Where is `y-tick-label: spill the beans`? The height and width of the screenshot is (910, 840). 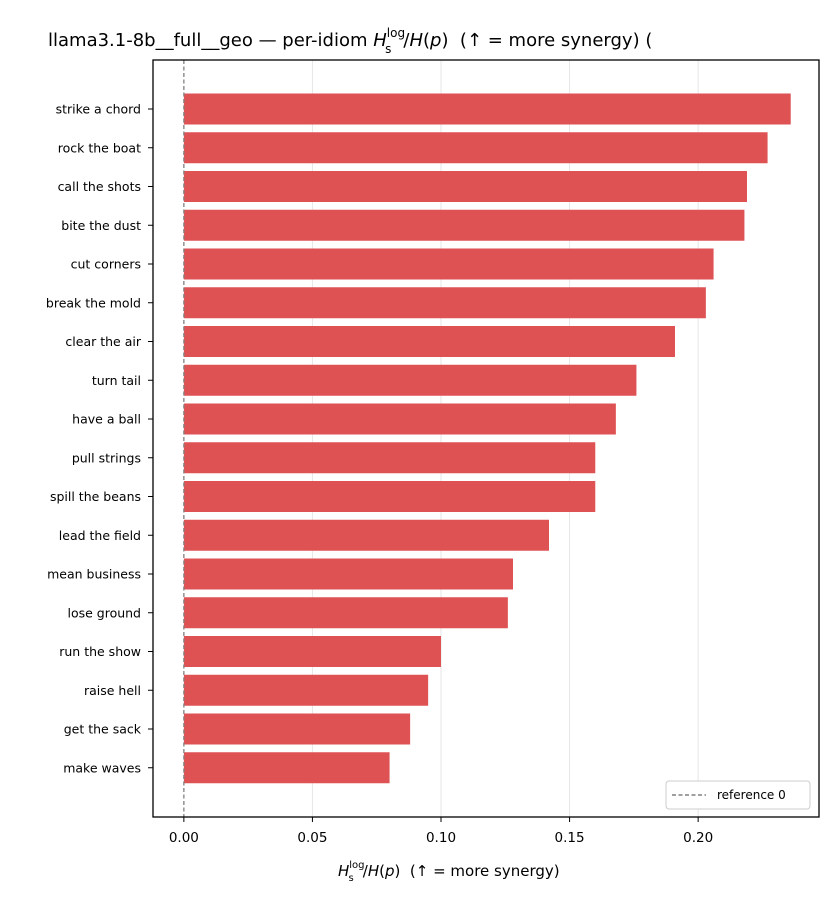 y-tick-label: spill the beans is located at coordinates (95, 496).